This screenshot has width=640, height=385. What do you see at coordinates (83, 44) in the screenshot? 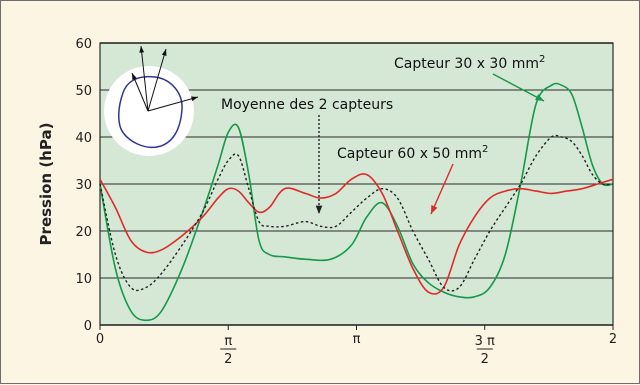
I see `y-tick-label: 60` at bounding box center [83, 44].